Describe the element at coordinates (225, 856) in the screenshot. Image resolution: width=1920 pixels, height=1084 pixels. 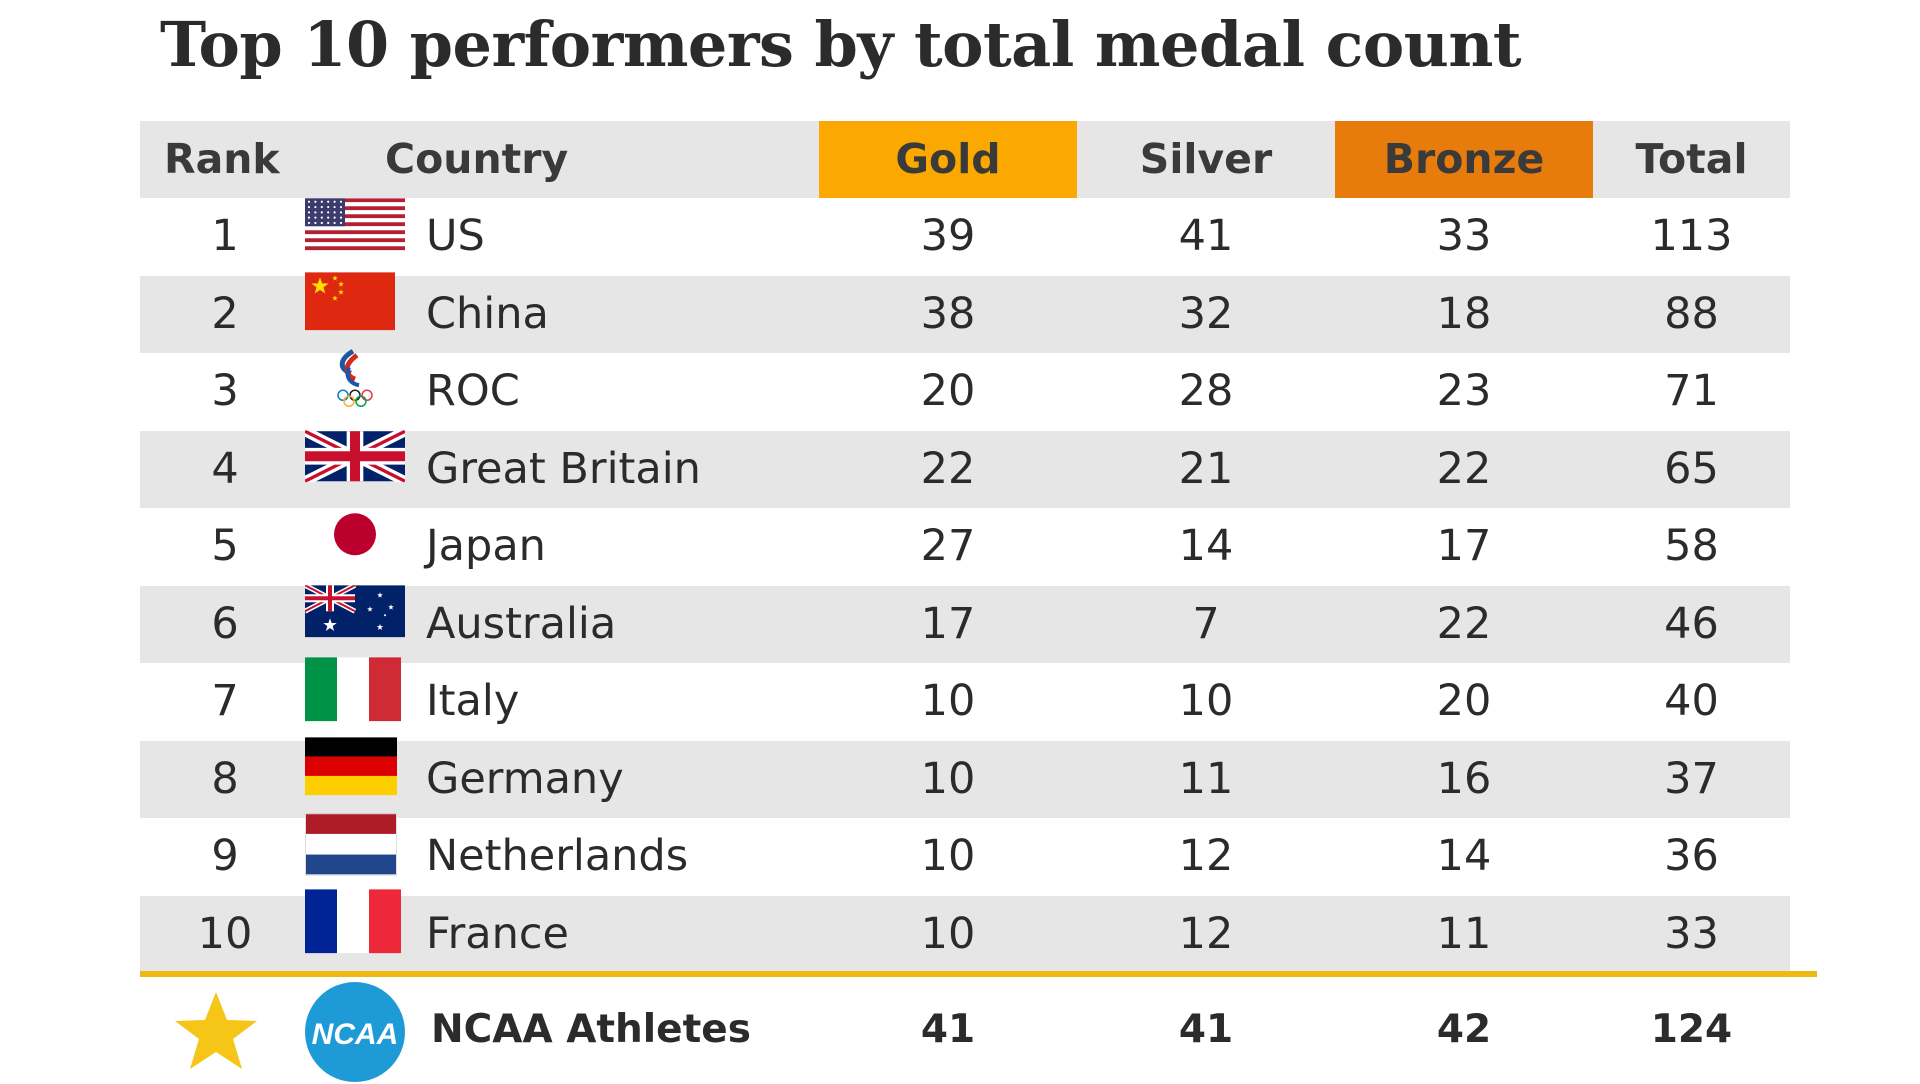
I see `rank-cell: 9` at that location.